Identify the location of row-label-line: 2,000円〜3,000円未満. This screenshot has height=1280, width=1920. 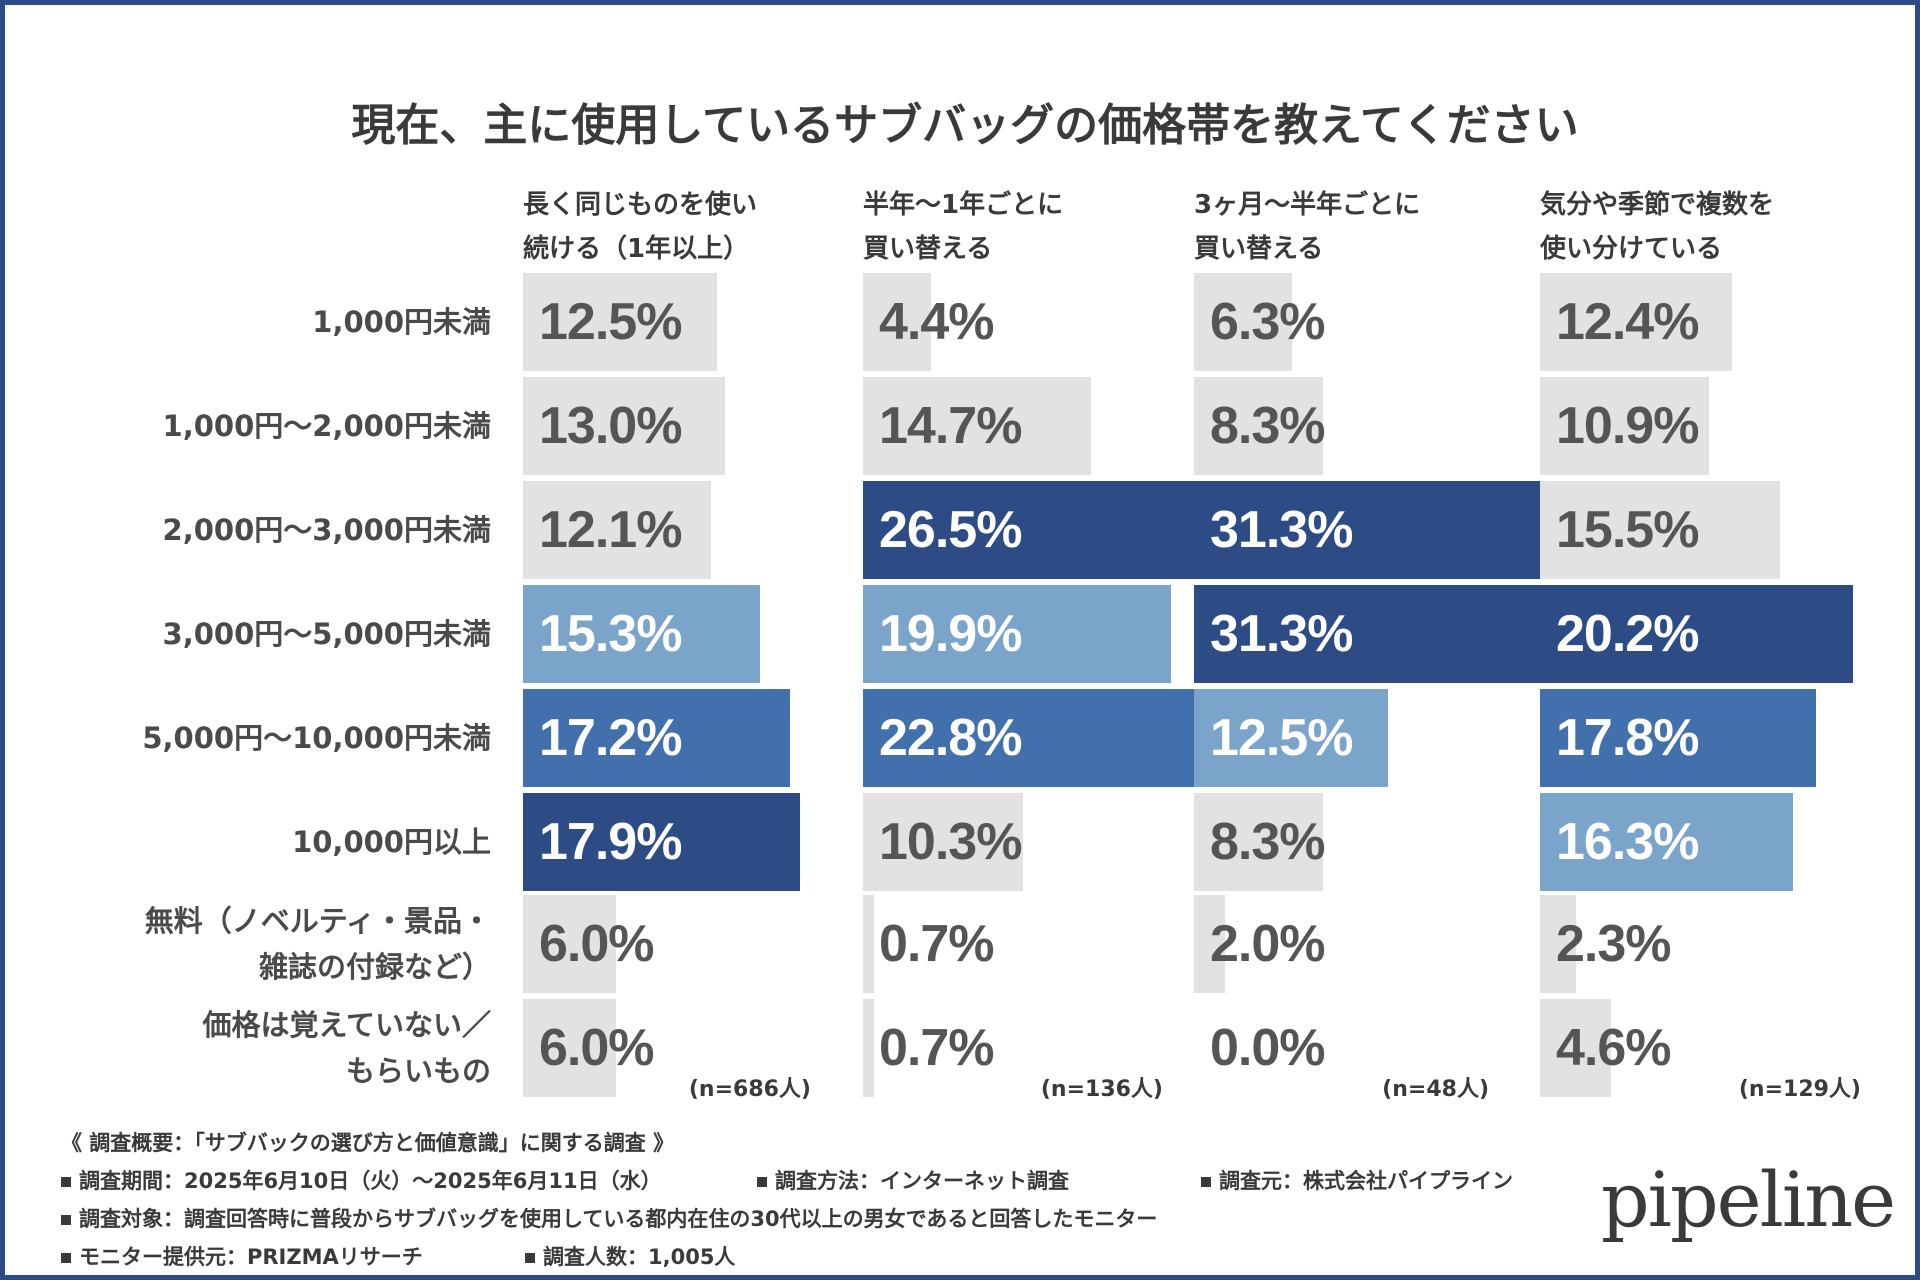
(326, 530).